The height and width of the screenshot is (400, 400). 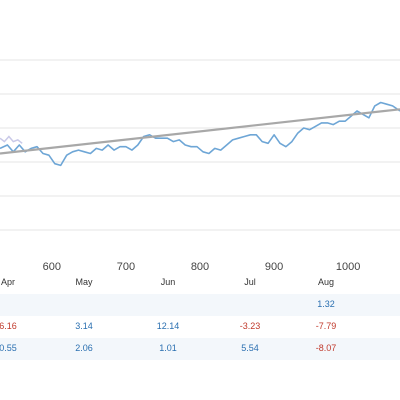 I want to click on x-axis: 600 700 800 900 1000, so click(x=202, y=267).